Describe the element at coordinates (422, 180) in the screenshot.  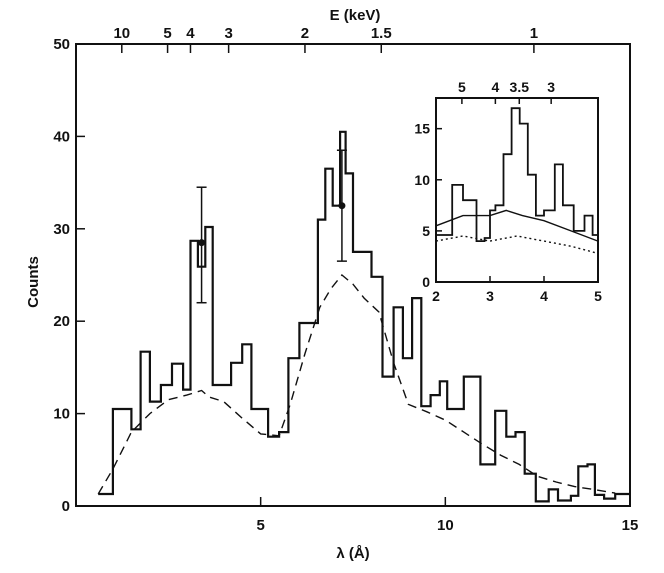
I see `inset-y-tick-label: 10` at that location.